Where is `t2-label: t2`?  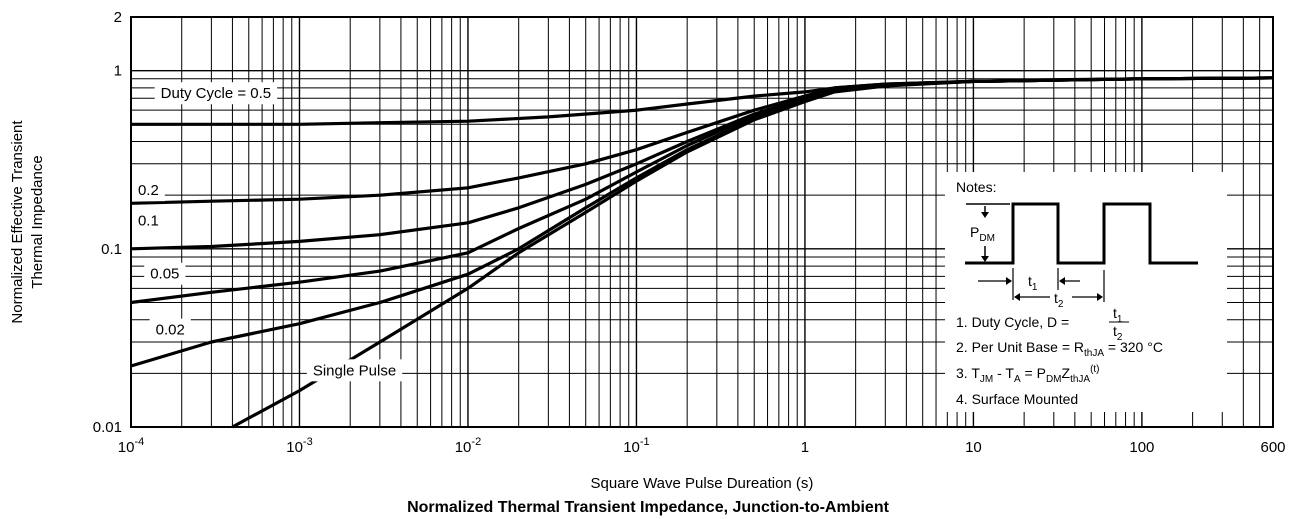
t2-label: t2 is located at coordinates (1059, 300).